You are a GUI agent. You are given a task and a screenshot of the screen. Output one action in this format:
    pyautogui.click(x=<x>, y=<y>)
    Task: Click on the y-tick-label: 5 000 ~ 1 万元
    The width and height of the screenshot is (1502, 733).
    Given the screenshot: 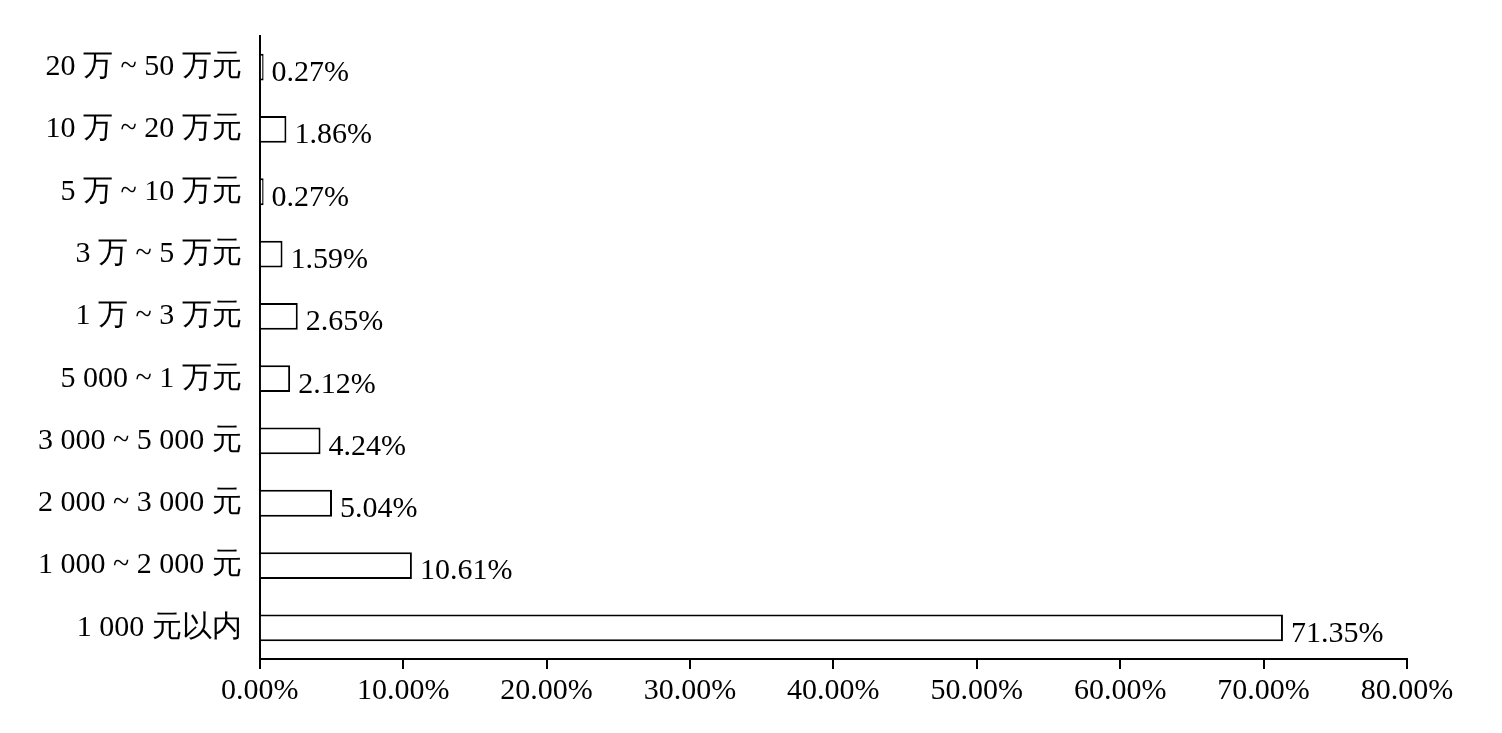 What is the action you would take?
    pyautogui.click(x=151, y=376)
    